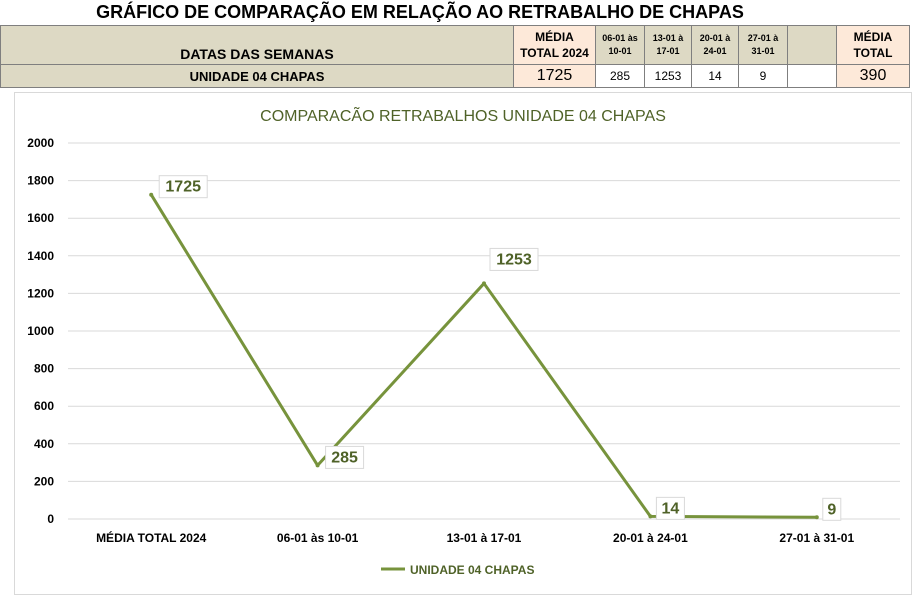 Image resolution: width=914 pixels, height=597 pixels. Describe the element at coordinates (40, 181) in the screenshot. I see `y-tick-label: 1800` at that location.